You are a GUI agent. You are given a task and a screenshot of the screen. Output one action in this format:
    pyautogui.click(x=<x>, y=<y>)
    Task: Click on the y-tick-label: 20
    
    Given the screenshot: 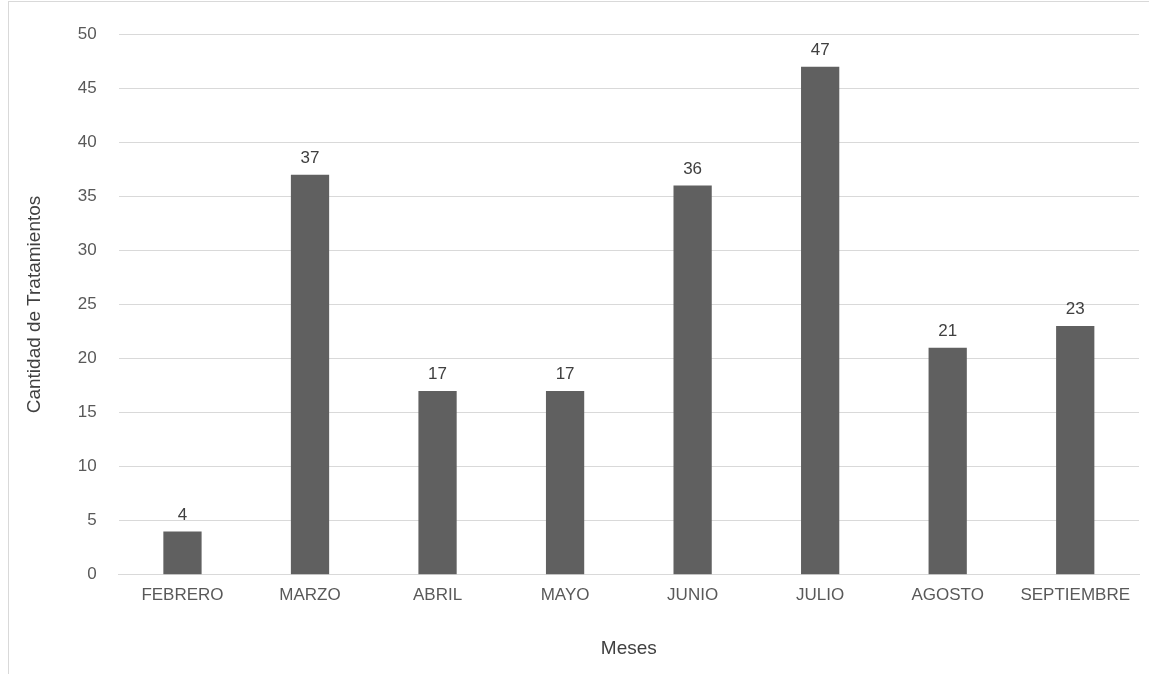 What is the action you would take?
    pyautogui.click(x=87, y=358)
    